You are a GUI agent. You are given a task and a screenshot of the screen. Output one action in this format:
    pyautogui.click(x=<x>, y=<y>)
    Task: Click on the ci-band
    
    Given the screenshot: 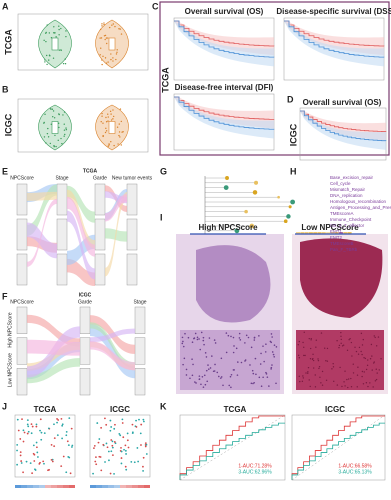 What is the action you would take?
    pyautogui.click(x=343, y=130)
    